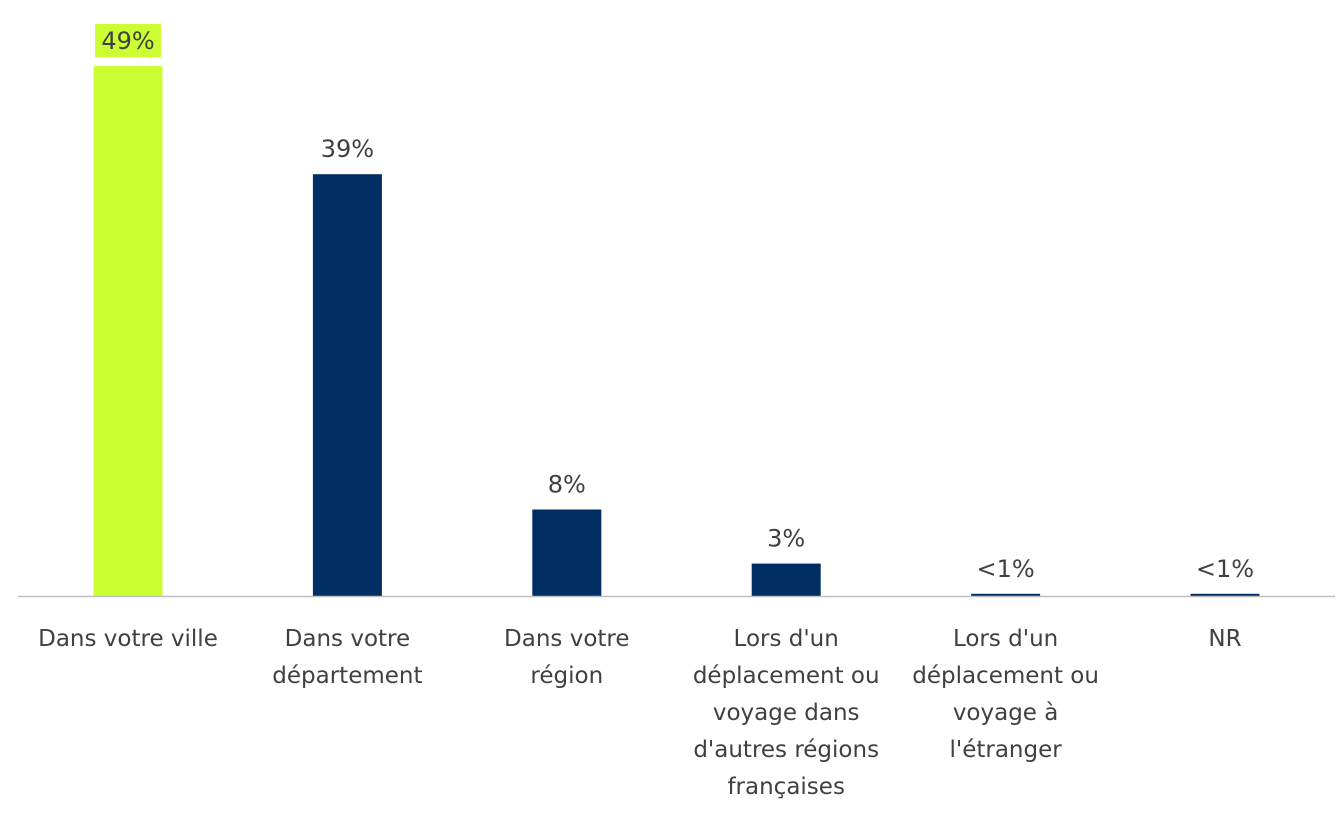 This screenshot has width=1340, height=813. What do you see at coordinates (566, 657) in the screenshot?
I see `category-label-3: Dans votre région` at bounding box center [566, 657].